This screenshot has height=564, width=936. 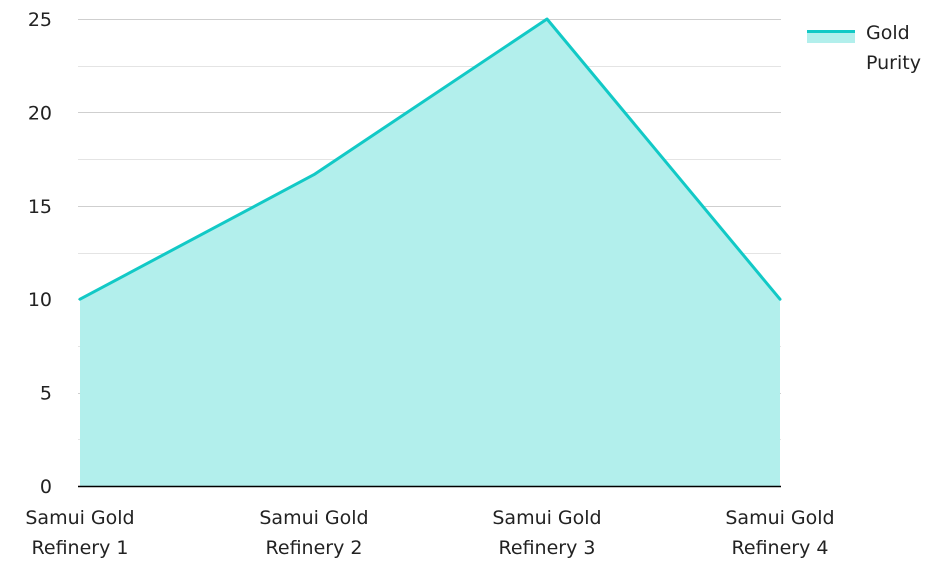 What do you see at coordinates (888, 33) in the screenshot?
I see `legend-label-line: Gold` at bounding box center [888, 33].